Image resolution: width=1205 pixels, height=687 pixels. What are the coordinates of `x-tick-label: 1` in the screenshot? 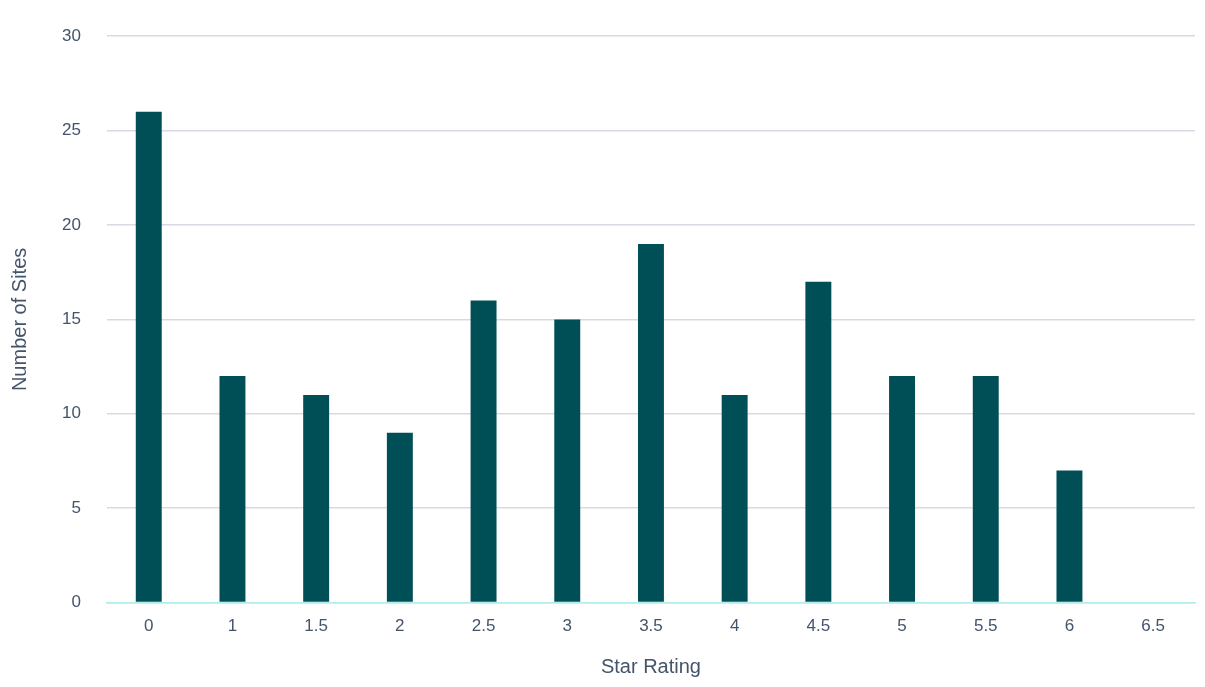 It's located at (232, 626).